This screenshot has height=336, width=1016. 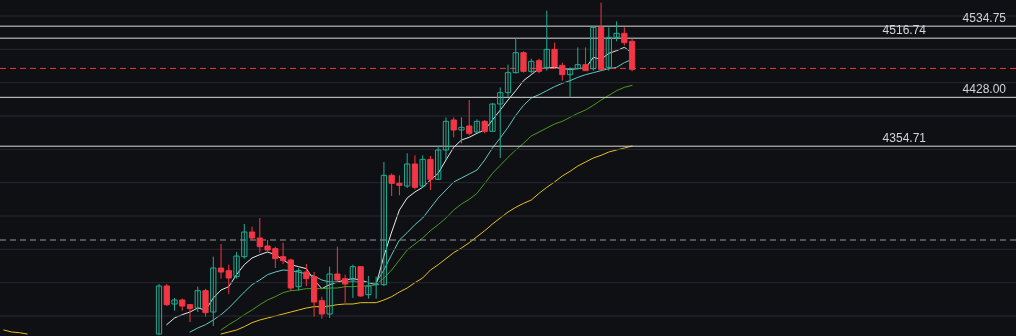 What do you see at coordinates (904, 138) in the screenshot?
I see `ref-line-label: 4354.71` at bounding box center [904, 138].